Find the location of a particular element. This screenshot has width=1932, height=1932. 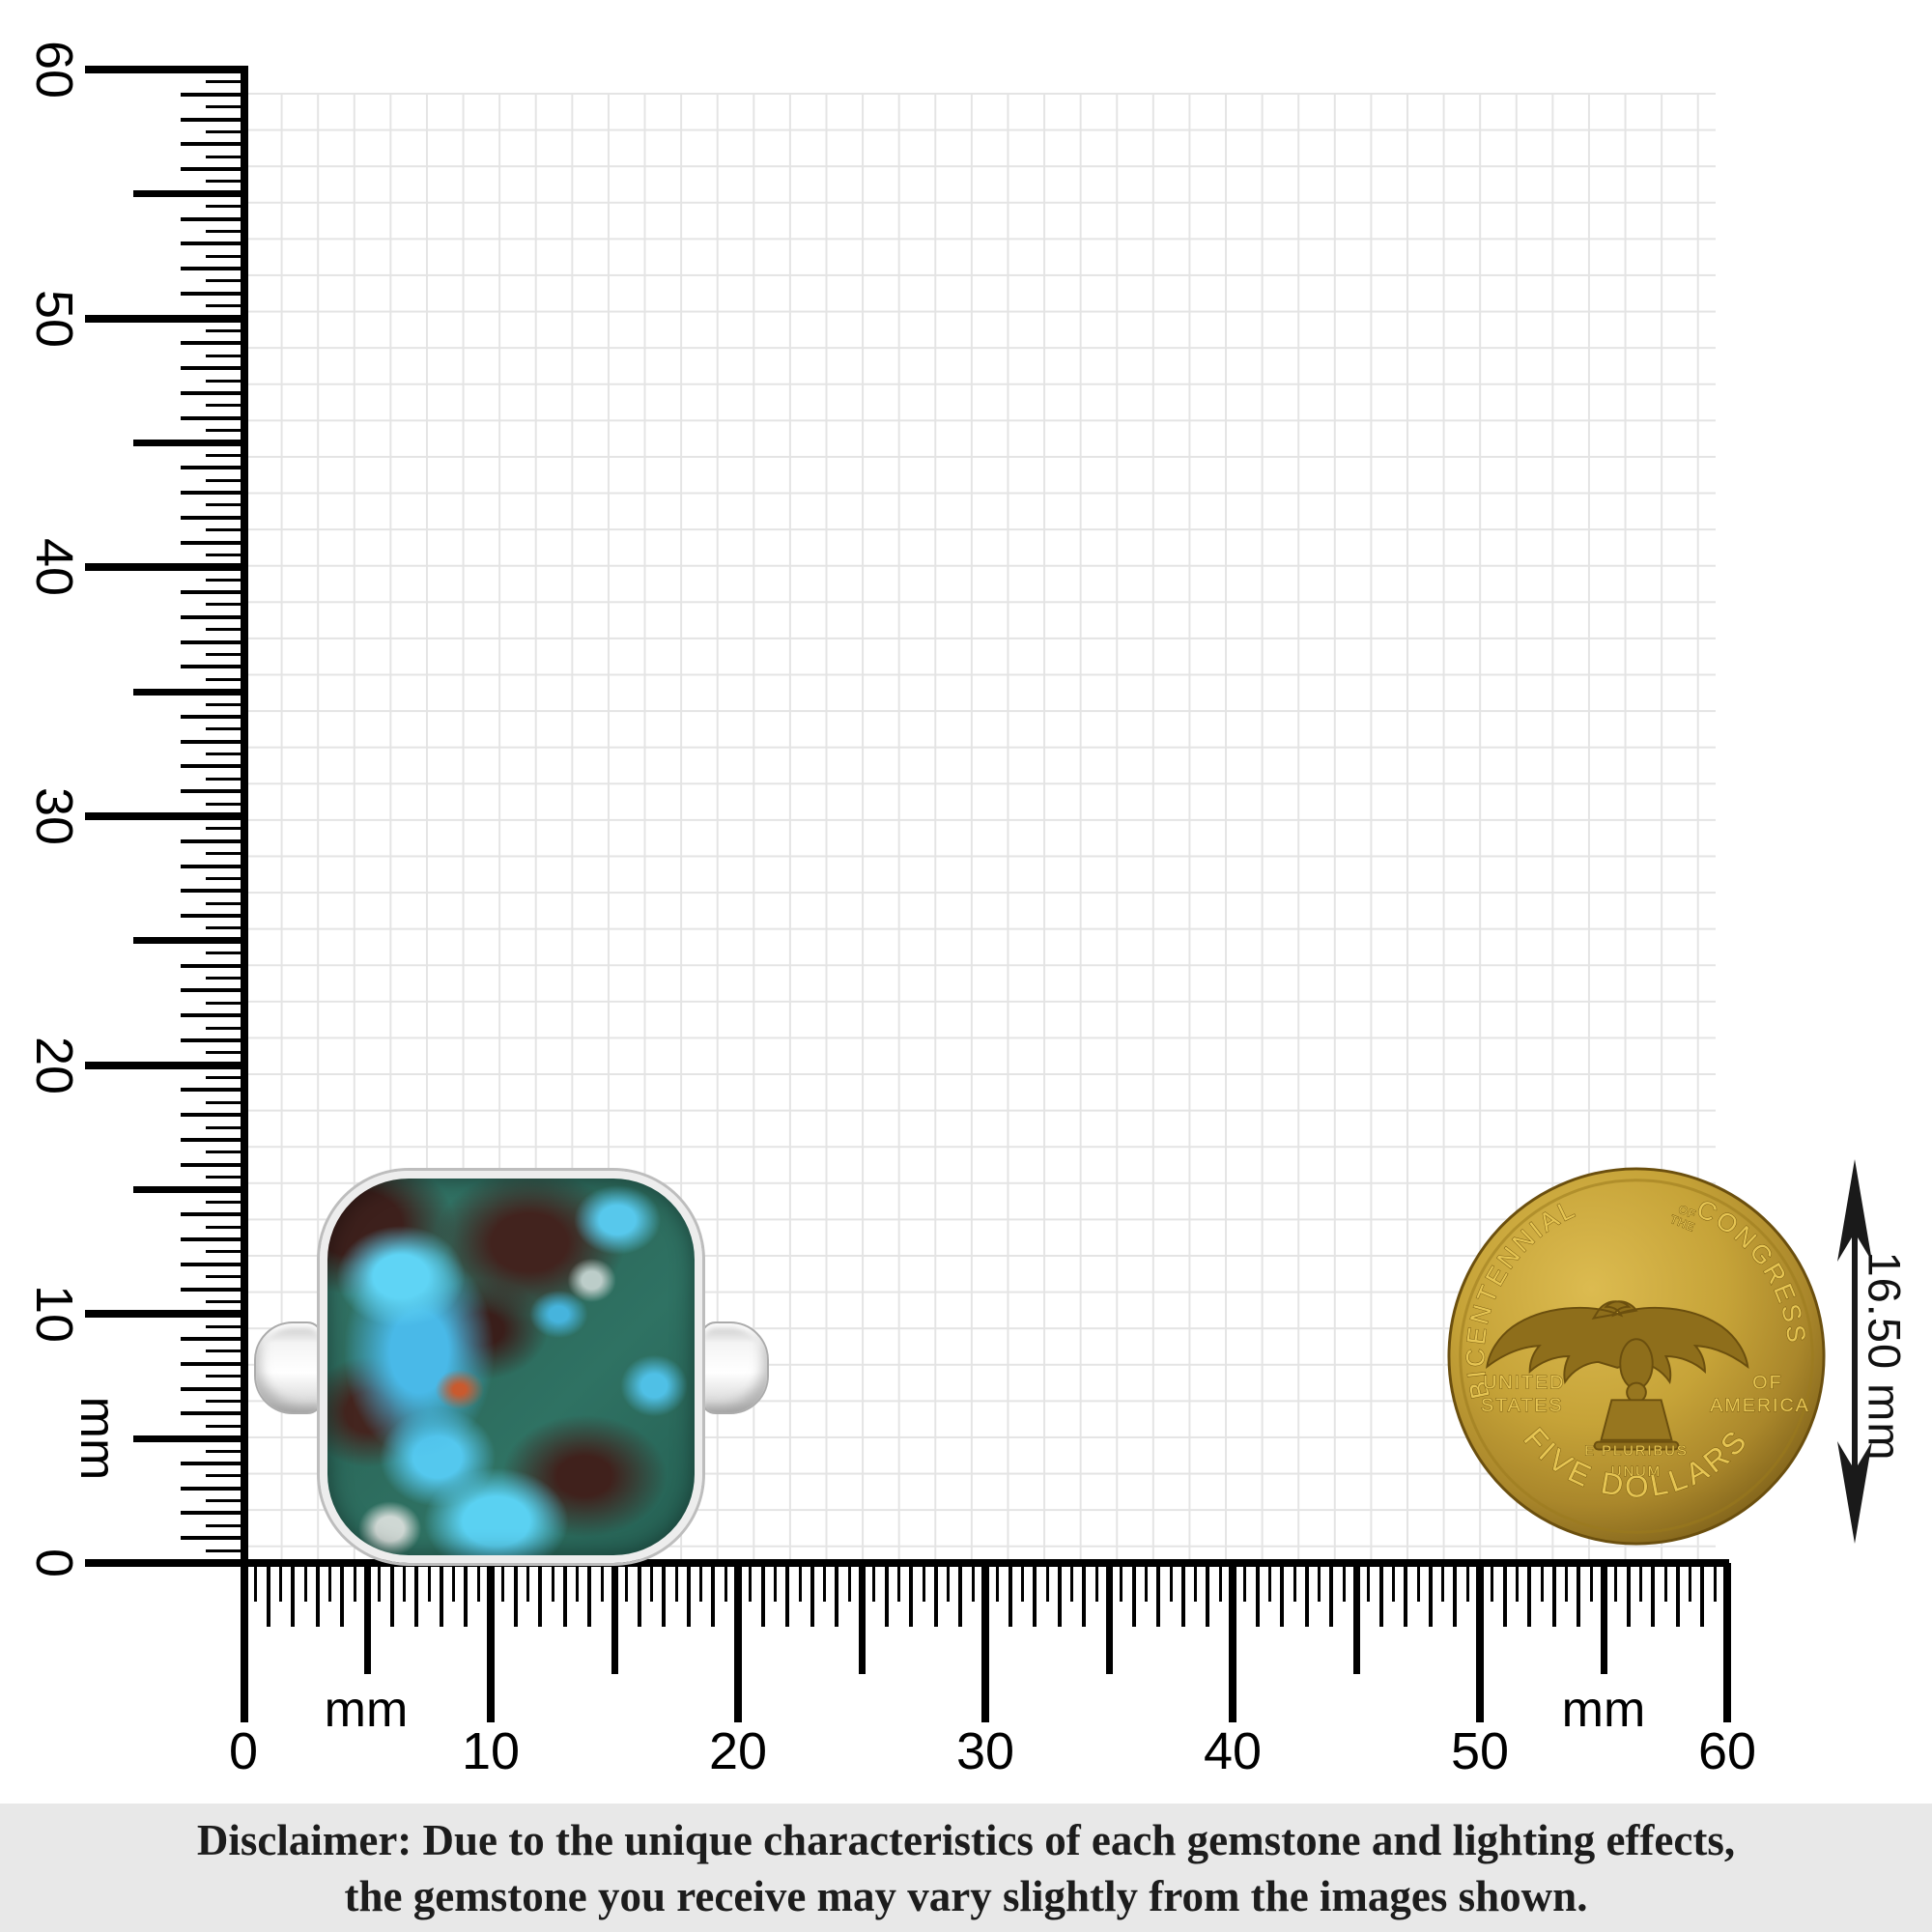

coin-text-united: UNITED is located at coordinates (1524, 1382).